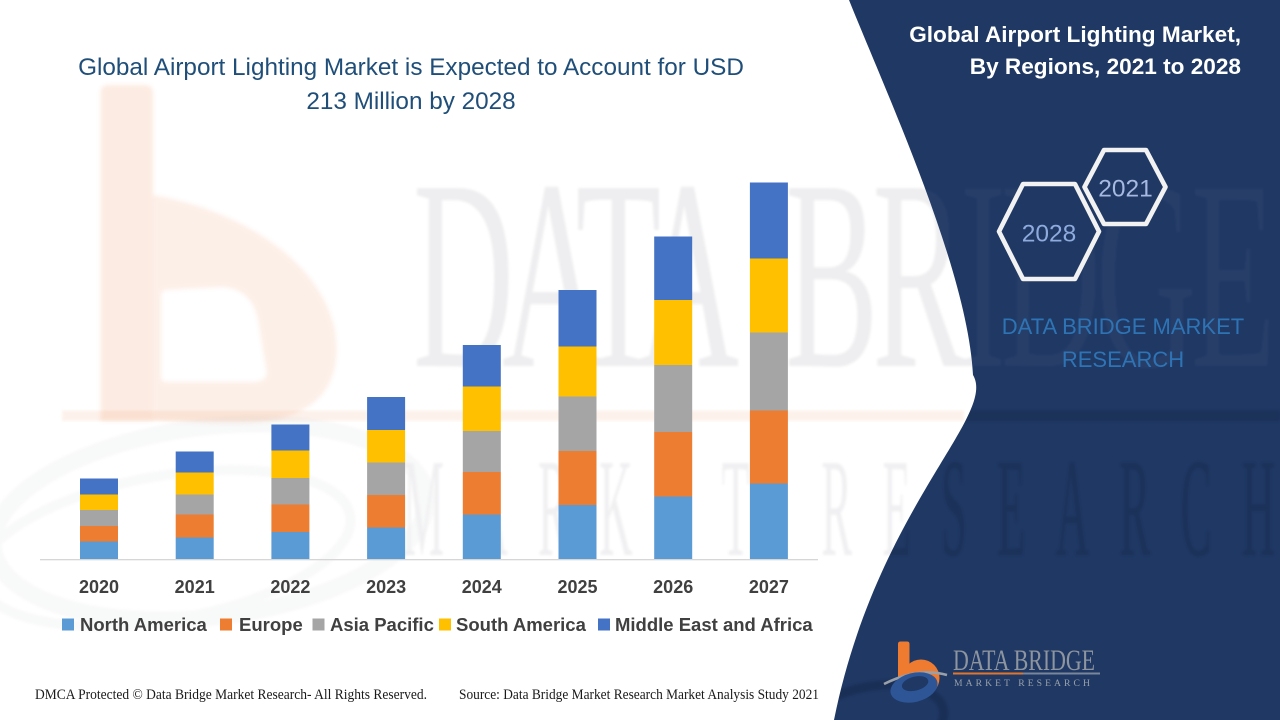  Describe the element at coordinates (290, 587) in the screenshot. I see `svg-text: 2022` at that location.